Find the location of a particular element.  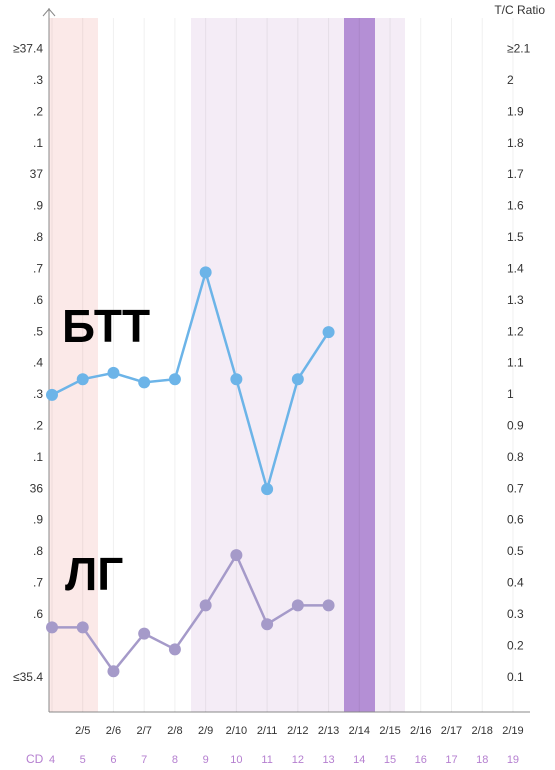

y-tick-label: ≤35.4 is located at coordinates (28, 677).